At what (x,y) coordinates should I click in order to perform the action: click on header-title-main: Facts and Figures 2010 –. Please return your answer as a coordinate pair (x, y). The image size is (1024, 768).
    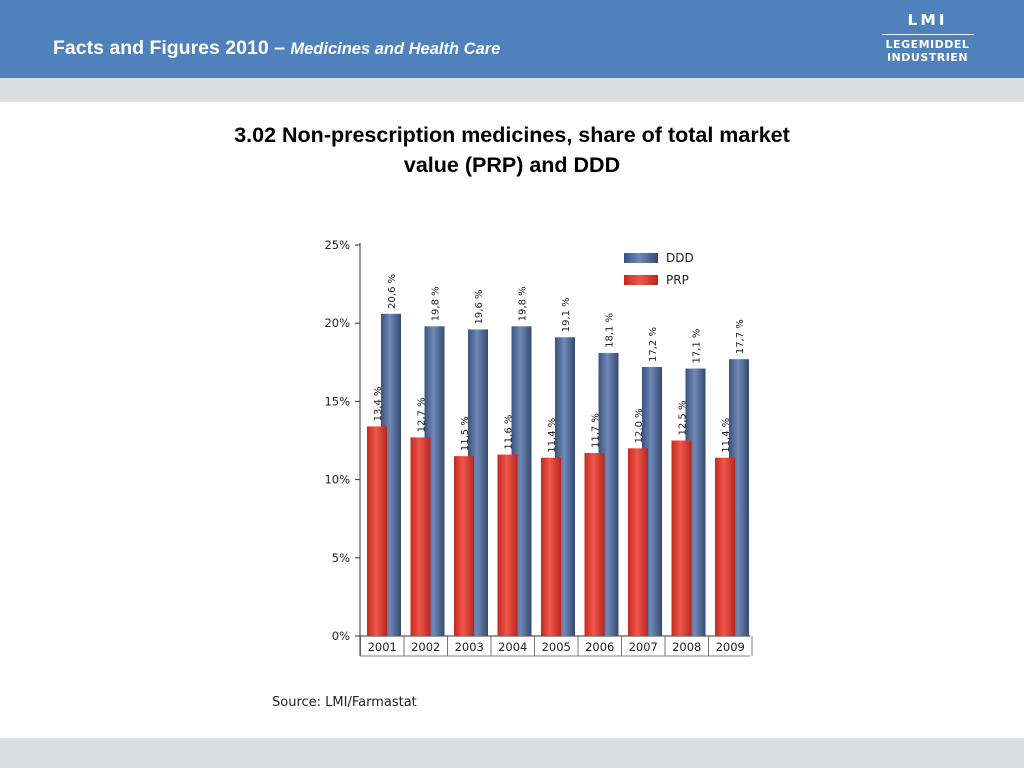
    Looking at the image, I should click on (169, 48).